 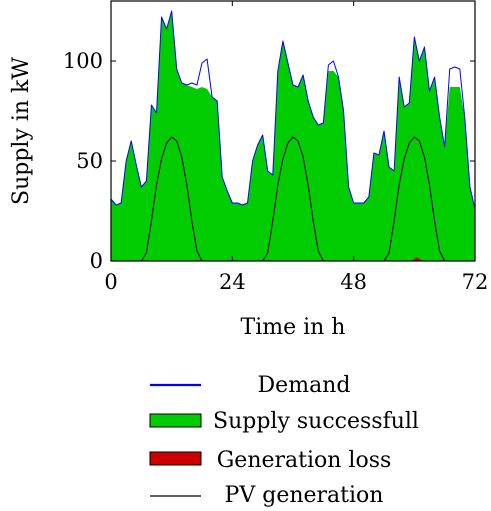 What do you see at coordinates (304, 460) in the screenshot?
I see `legend-label-loss: Generation loss` at bounding box center [304, 460].